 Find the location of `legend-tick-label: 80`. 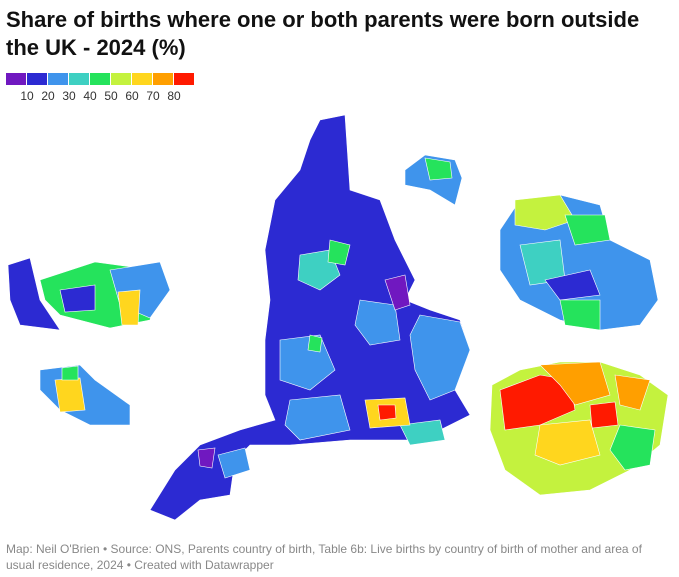

legend-tick-label: 80 is located at coordinates (174, 96).